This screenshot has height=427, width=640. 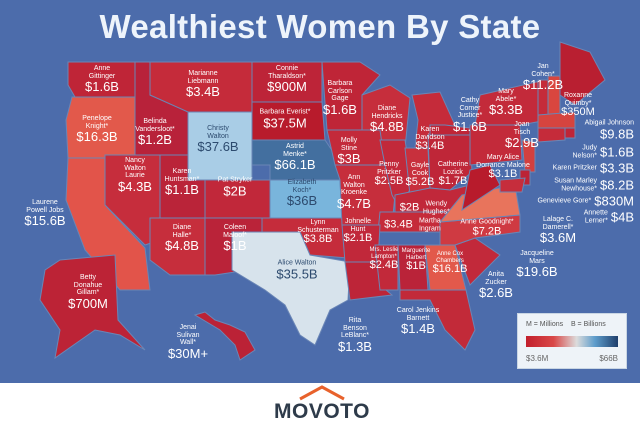 I want to click on person-name: Anne Cox Chambers, so click(x=450, y=257).